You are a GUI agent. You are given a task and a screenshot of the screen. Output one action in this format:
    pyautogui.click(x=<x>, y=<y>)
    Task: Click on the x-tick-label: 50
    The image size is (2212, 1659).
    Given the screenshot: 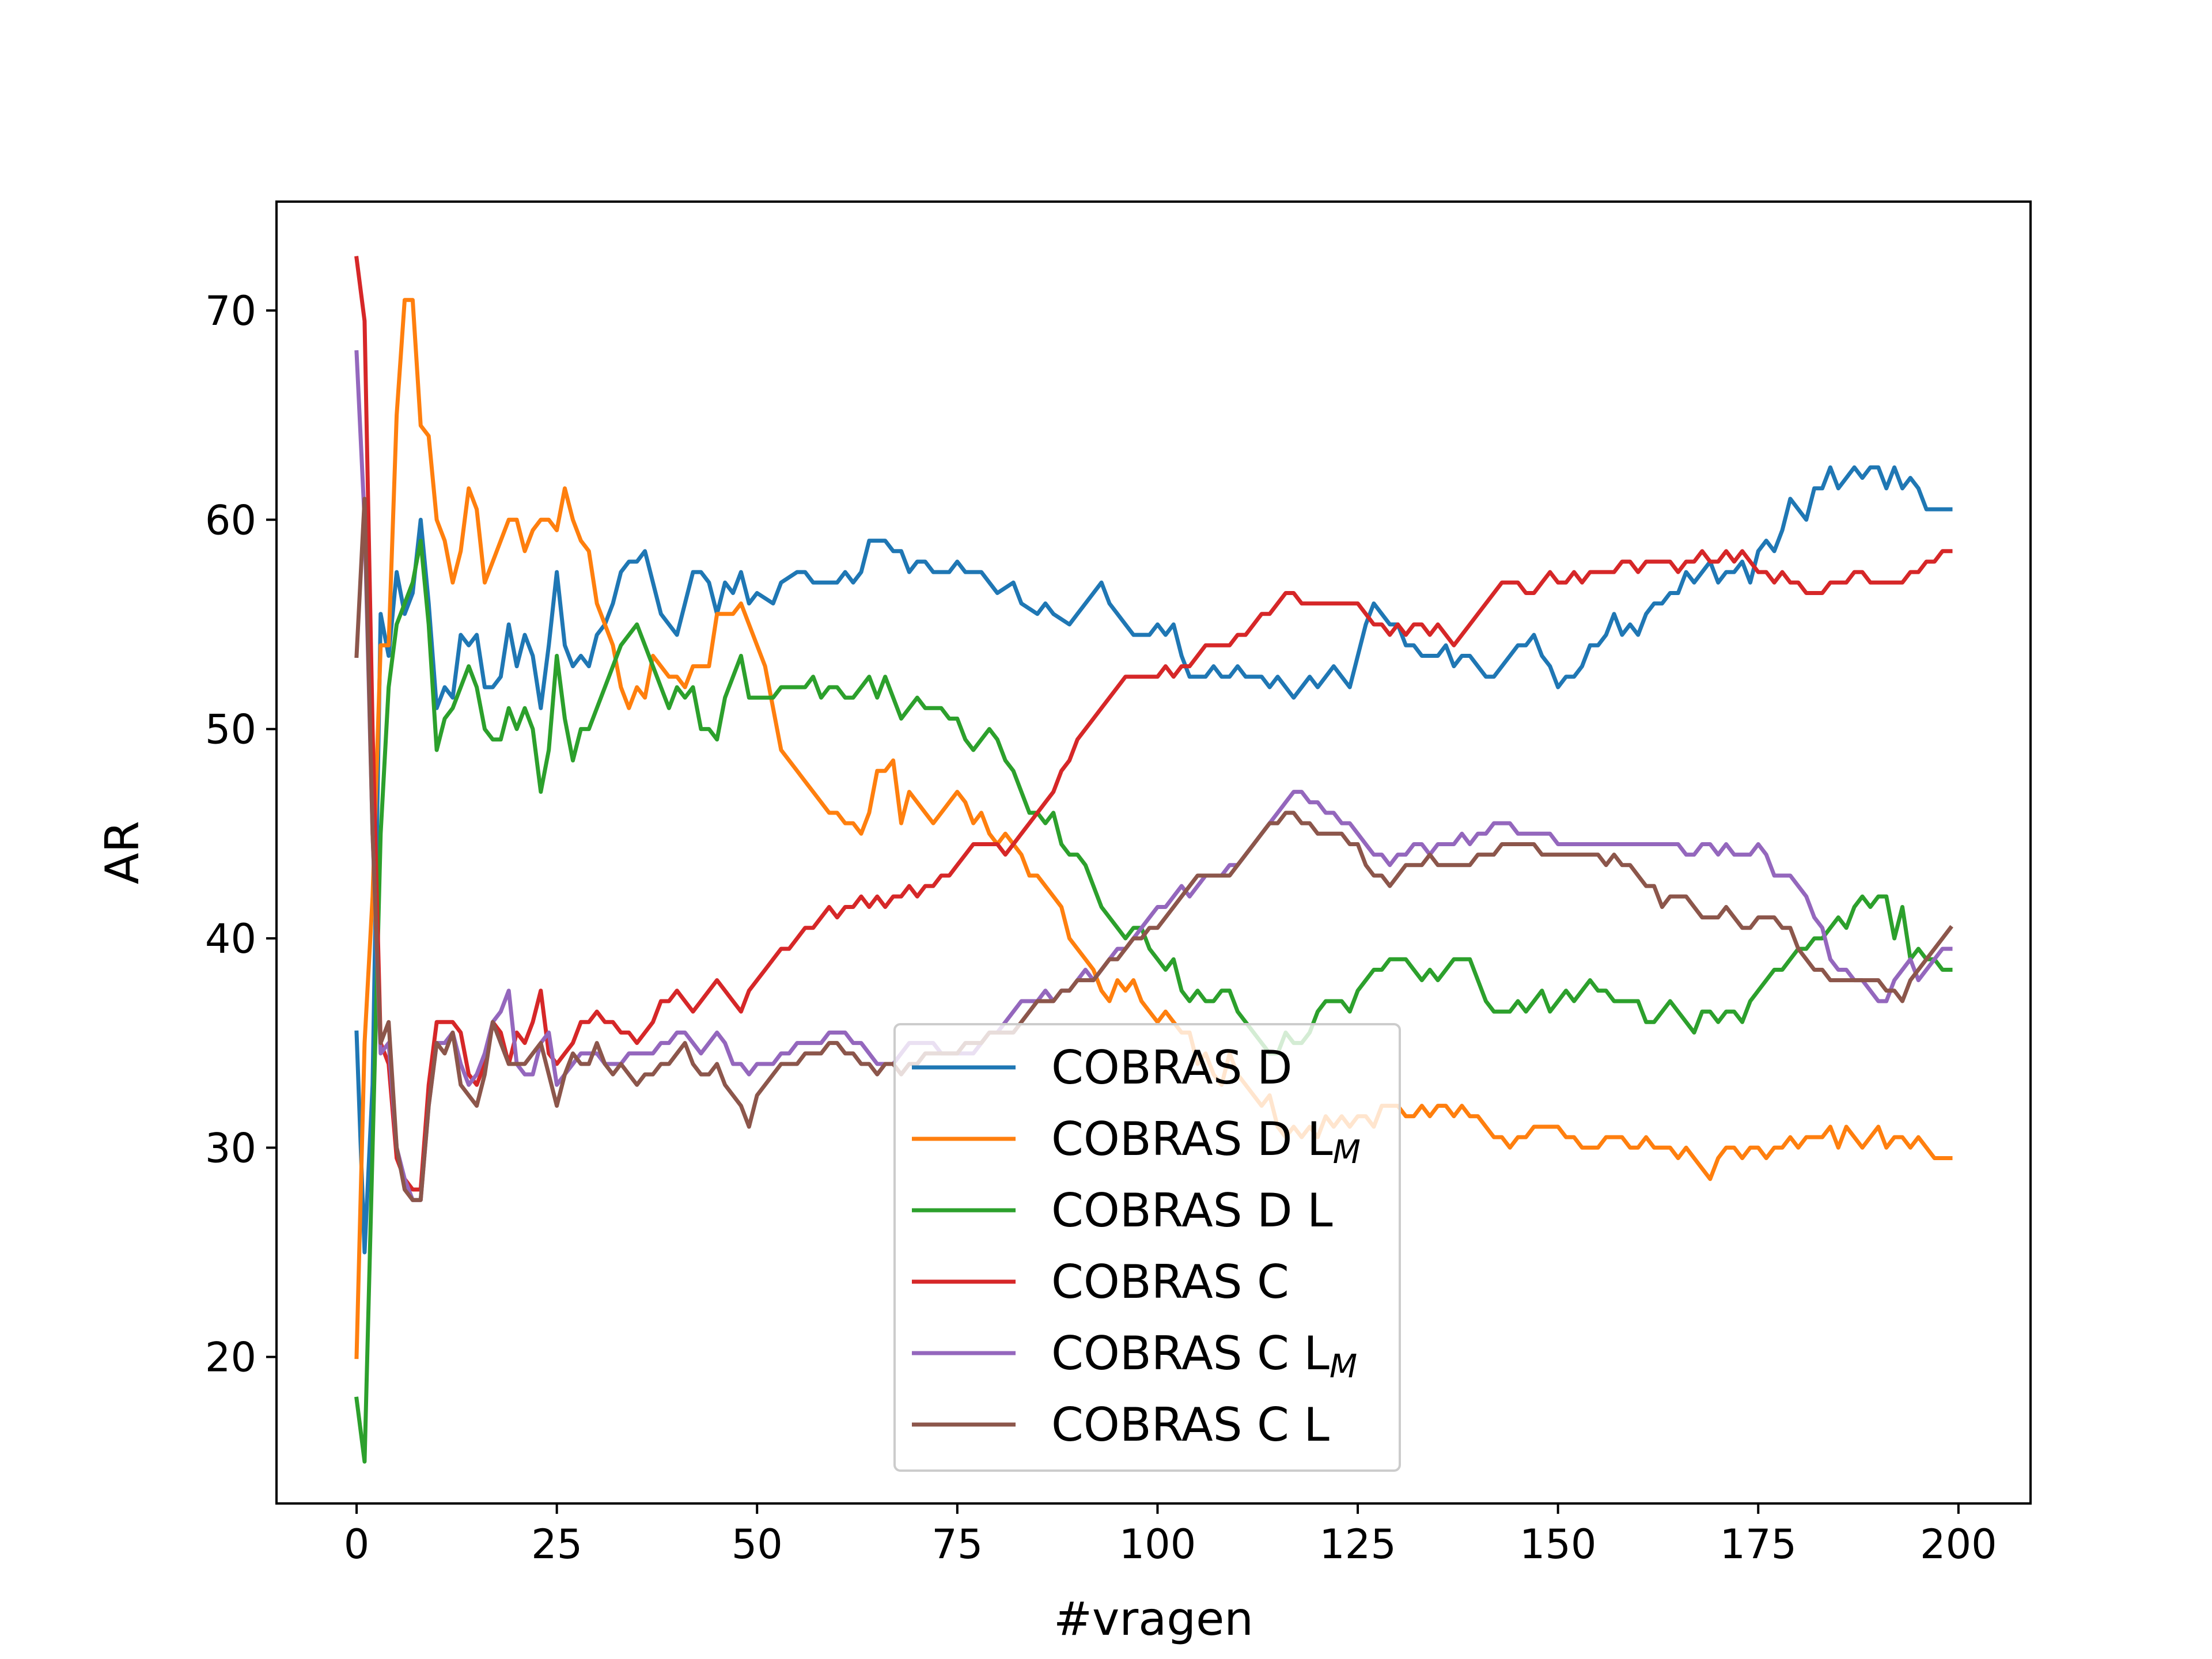 What is the action you would take?
    pyautogui.click(x=757, y=1544)
    